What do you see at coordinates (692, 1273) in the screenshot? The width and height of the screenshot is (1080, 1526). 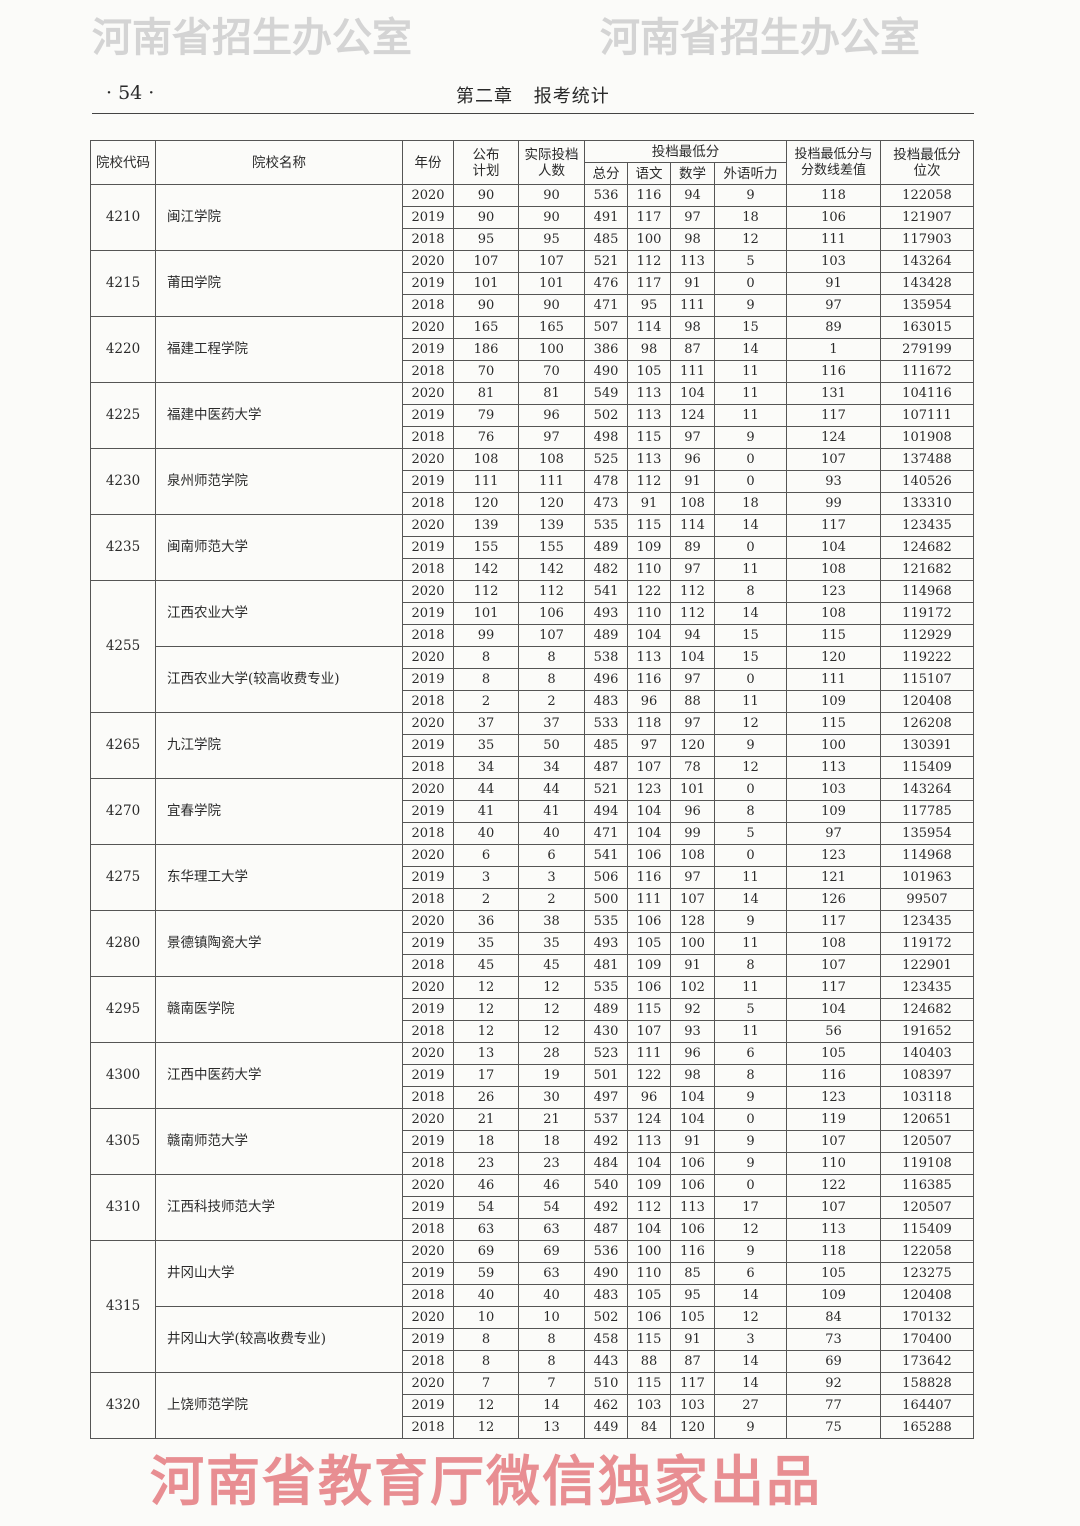 I see `cell-math: 85` at bounding box center [692, 1273].